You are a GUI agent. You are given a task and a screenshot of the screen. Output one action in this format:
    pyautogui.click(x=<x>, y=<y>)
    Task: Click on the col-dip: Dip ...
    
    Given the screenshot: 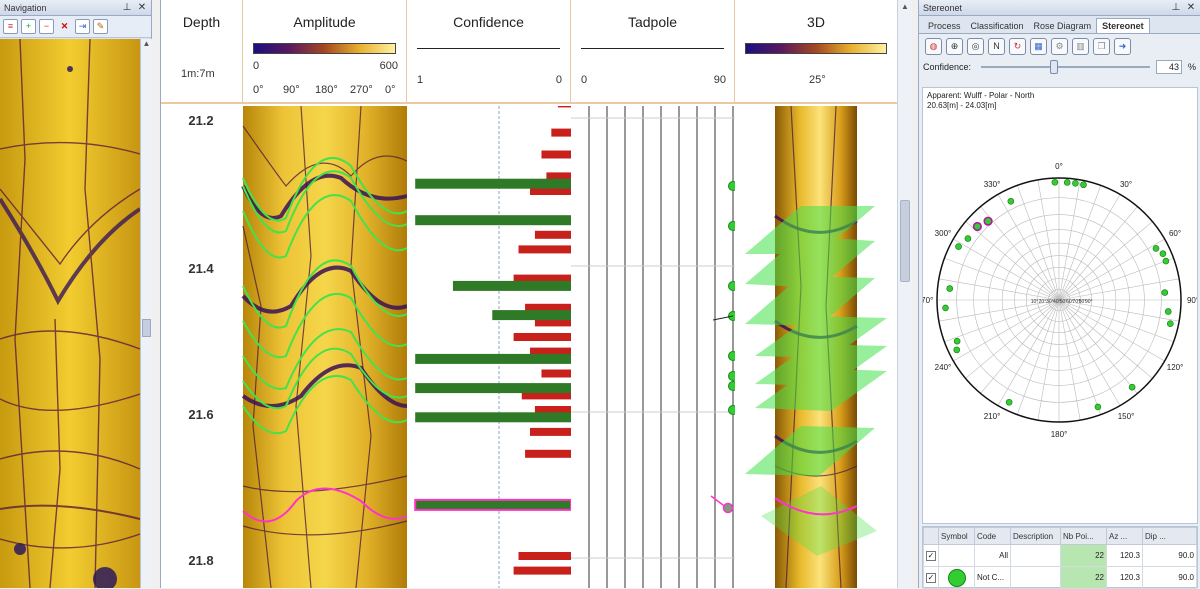 What is the action you would take?
    pyautogui.click(x=1169, y=536)
    